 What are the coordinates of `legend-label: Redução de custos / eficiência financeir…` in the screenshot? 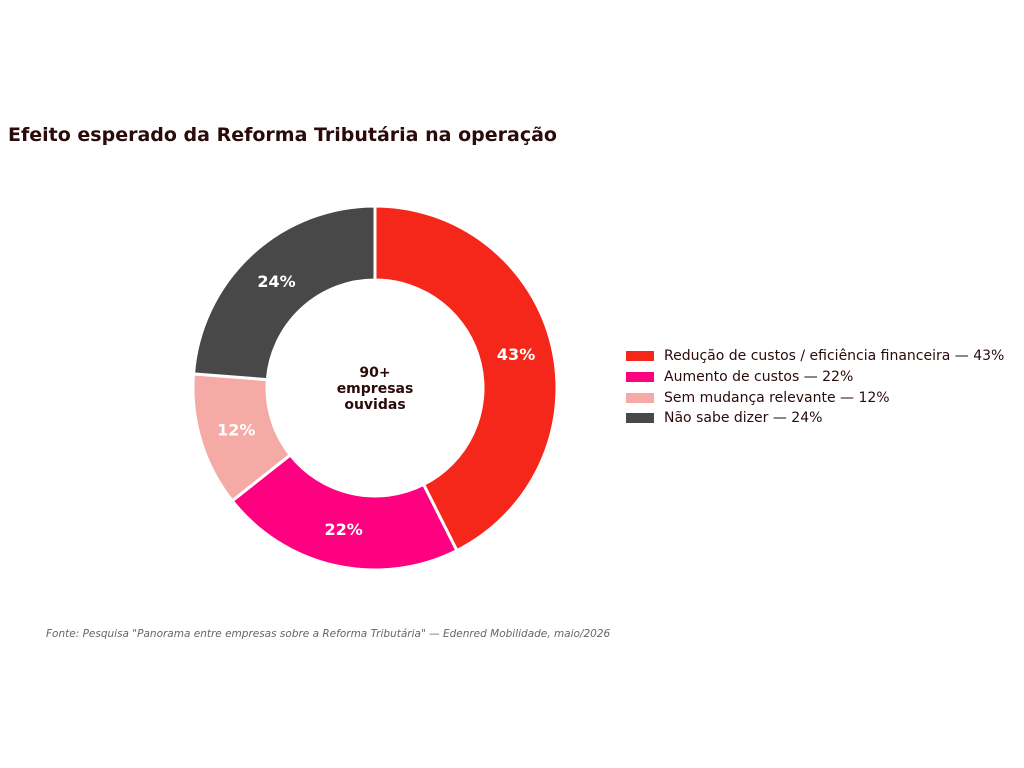 It's located at (834, 356).